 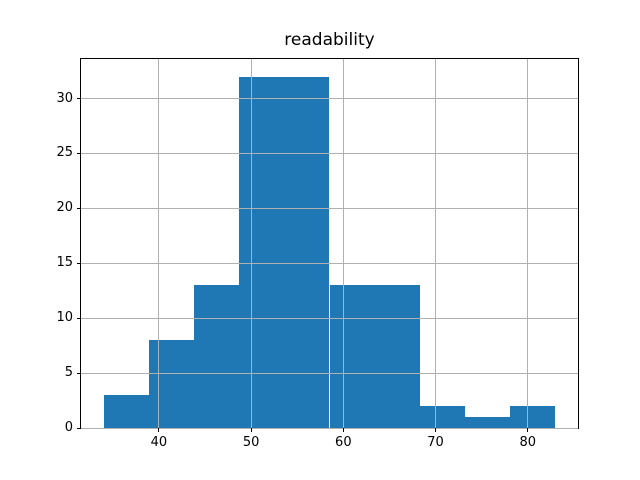 I want to click on y-tick-label: 25, so click(x=64, y=153).